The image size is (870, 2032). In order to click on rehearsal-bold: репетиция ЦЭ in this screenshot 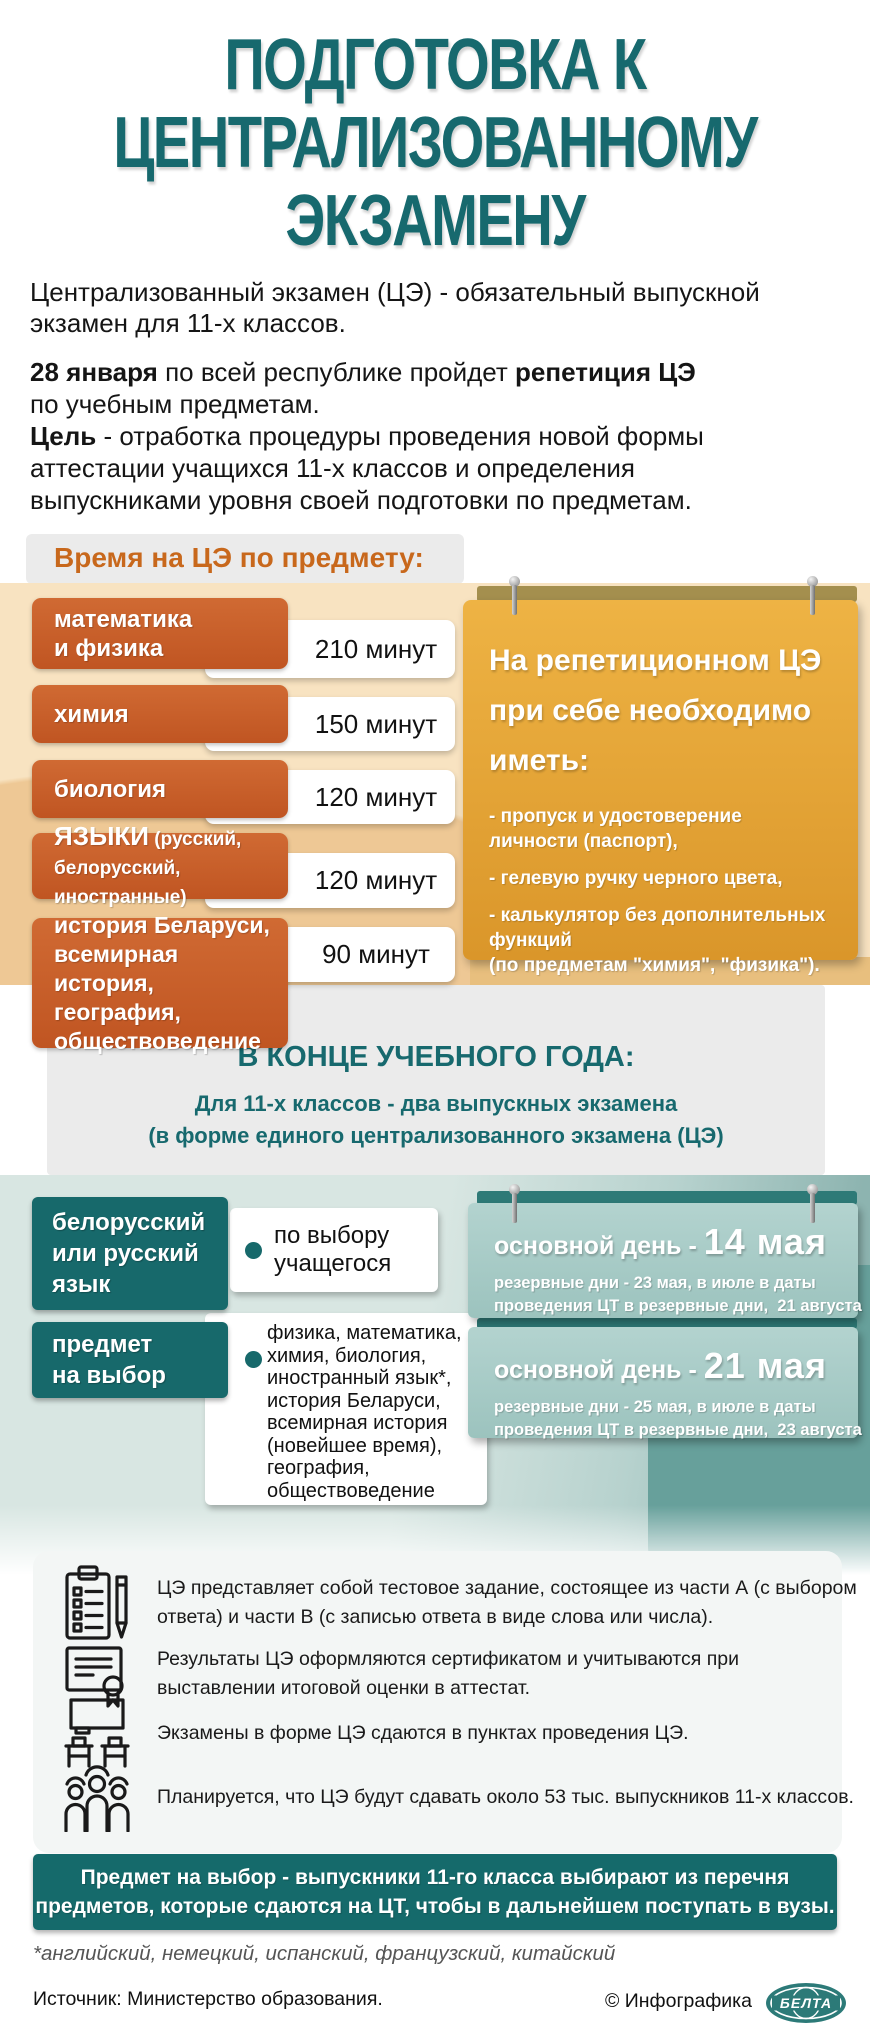, I will do `click(605, 372)`.